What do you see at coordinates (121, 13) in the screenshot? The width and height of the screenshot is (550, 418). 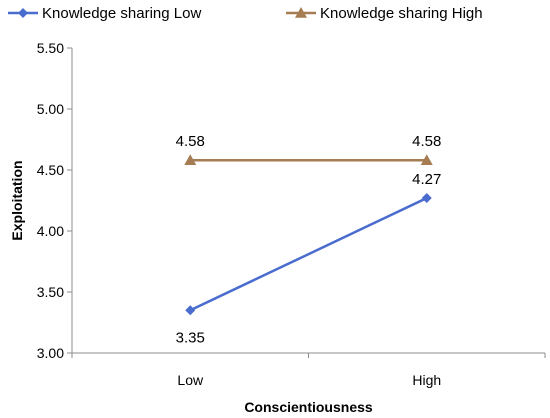 I see `legend-label: Knowledge sharing Low` at bounding box center [121, 13].